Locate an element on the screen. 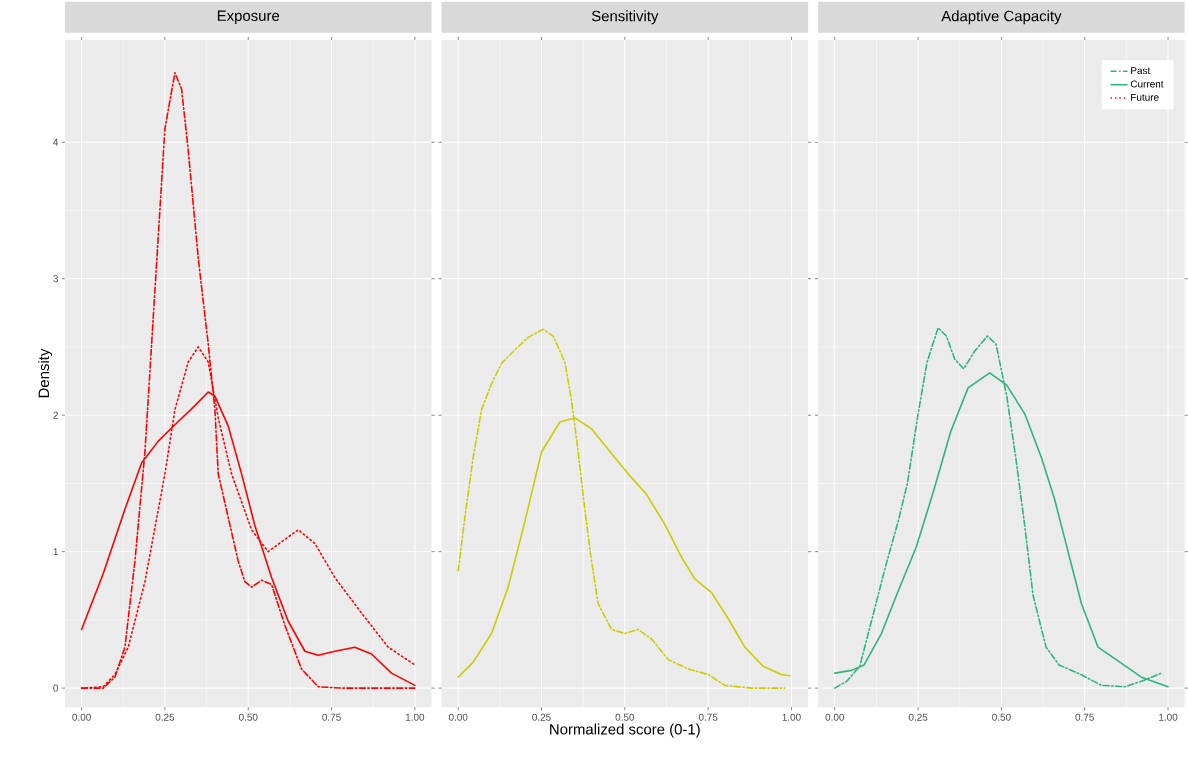  y-tick-label: 0 is located at coordinates (56, 688).